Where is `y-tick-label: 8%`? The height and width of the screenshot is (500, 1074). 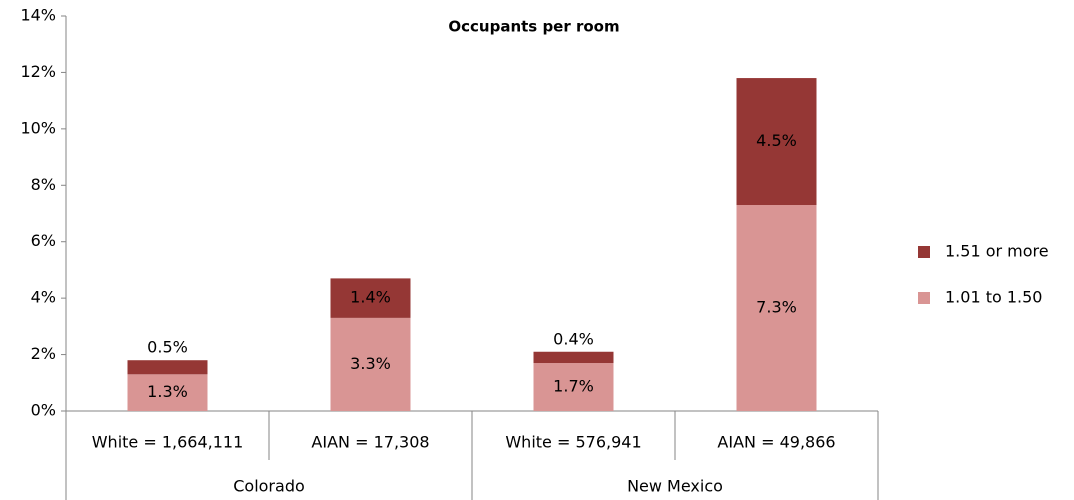 y-tick-label: 8% is located at coordinates (43, 184).